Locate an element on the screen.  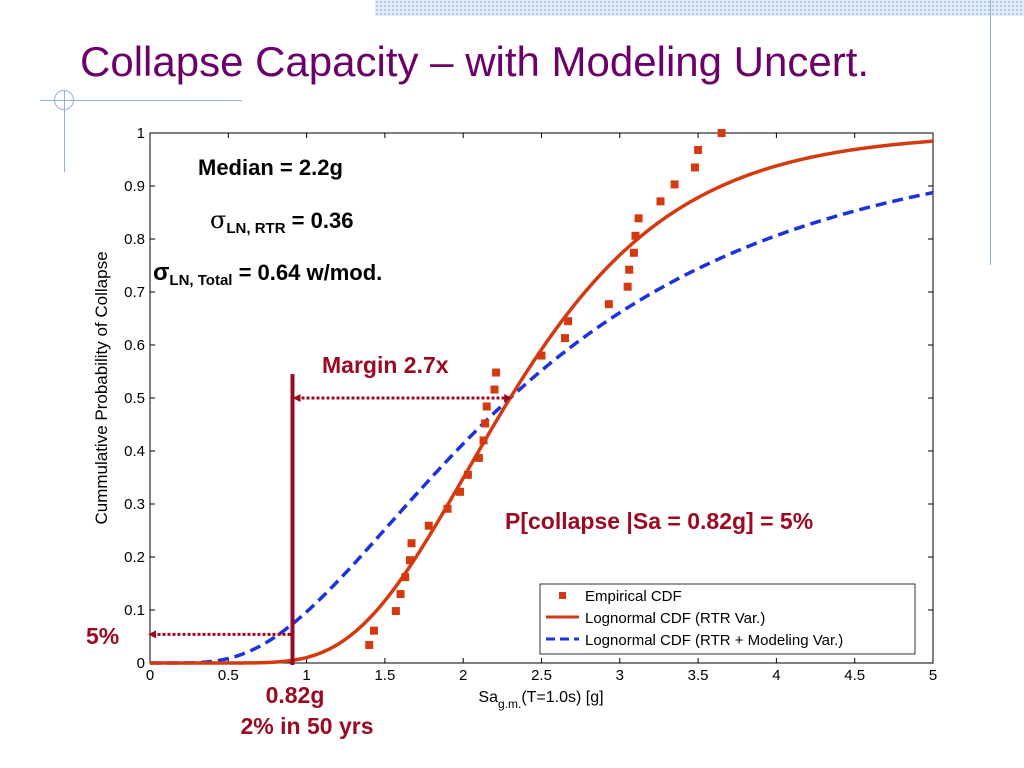
pcollapse-annotation: P[collapse |Sa = 0.82g] = 5% is located at coordinates (659, 521).